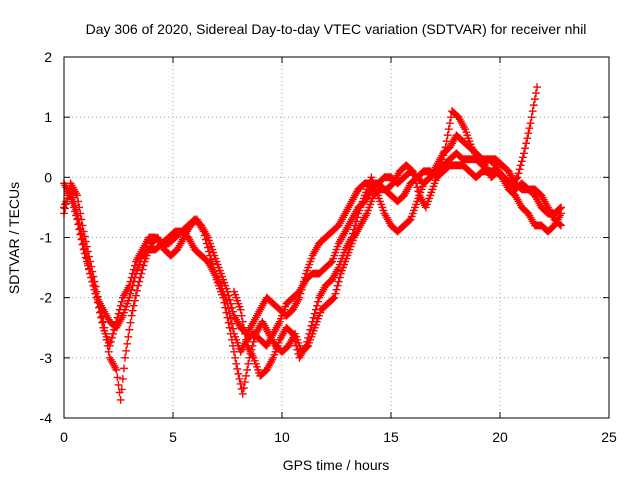 This screenshot has height=480, width=640. Describe the element at coordinates (48, 57) in the screenshot. I see `y-tick-label: 2` at that location.